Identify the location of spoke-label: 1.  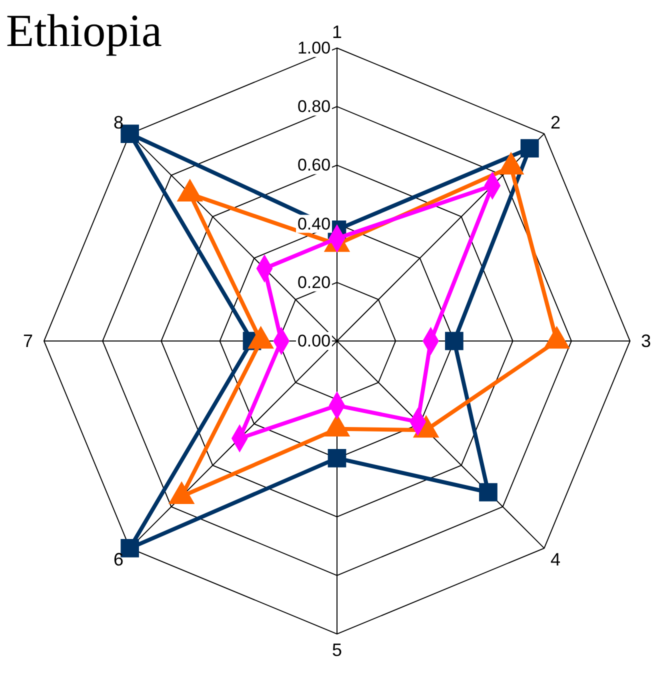
(337, 32).